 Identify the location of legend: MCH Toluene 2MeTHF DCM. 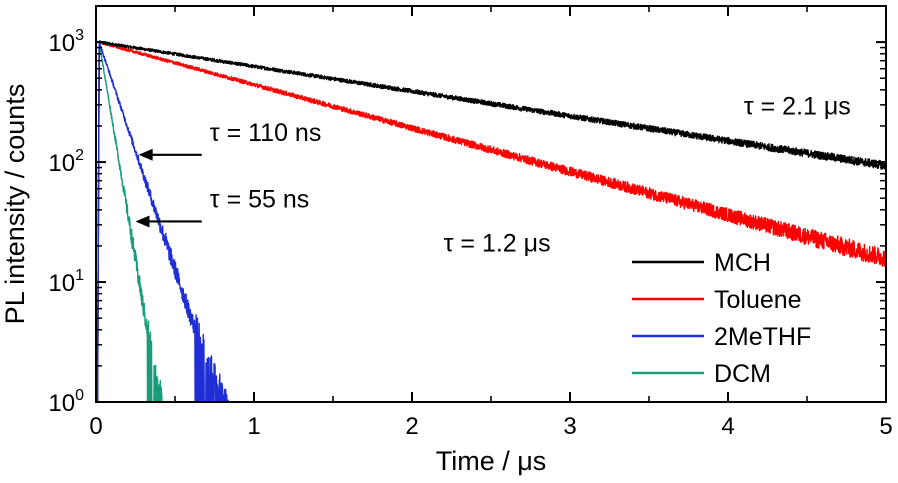
(721, 318).